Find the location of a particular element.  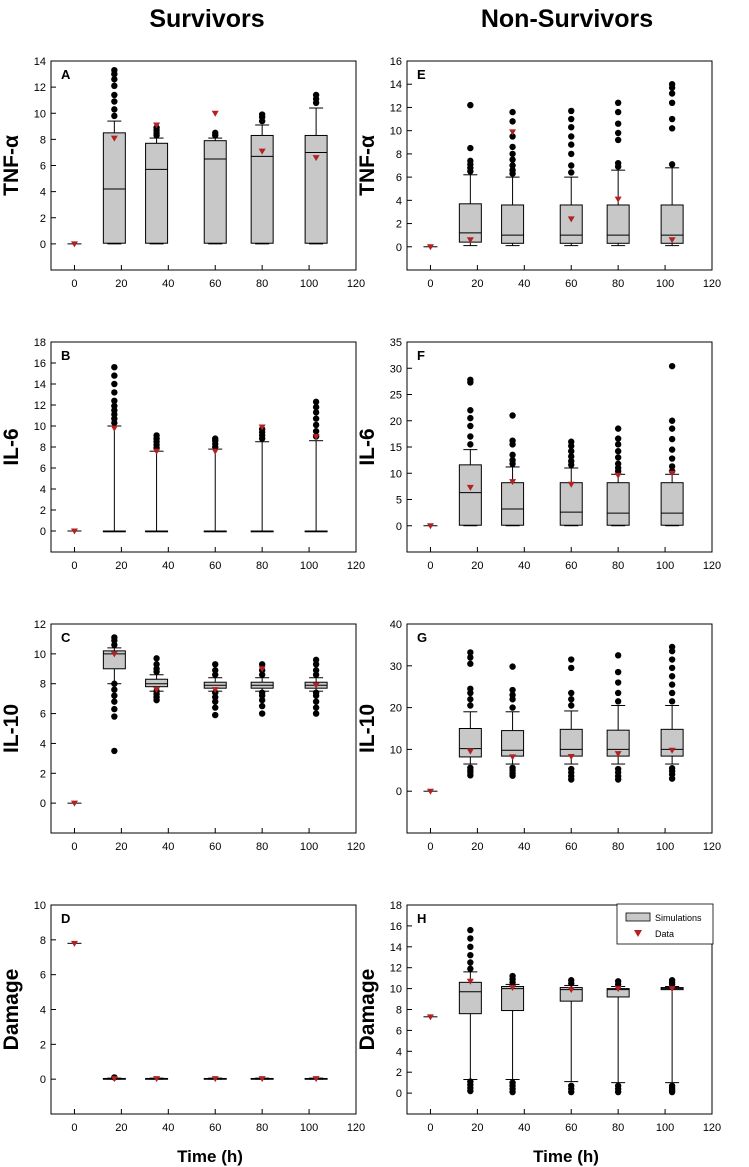

panel-letter: A is located at coordinates (66, 74).